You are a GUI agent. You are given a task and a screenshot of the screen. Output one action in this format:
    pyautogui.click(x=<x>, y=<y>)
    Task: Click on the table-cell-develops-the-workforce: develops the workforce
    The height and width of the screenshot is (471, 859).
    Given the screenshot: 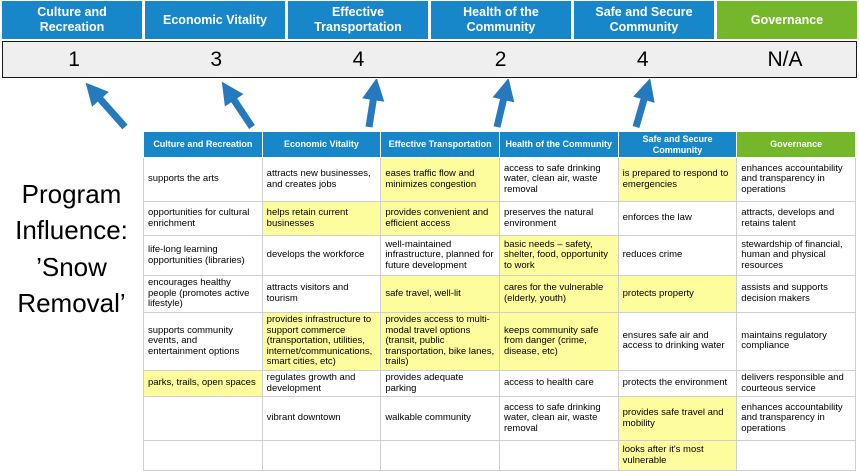 What is the action you would take?
    pyautogui.click(x=321, y=255)
    